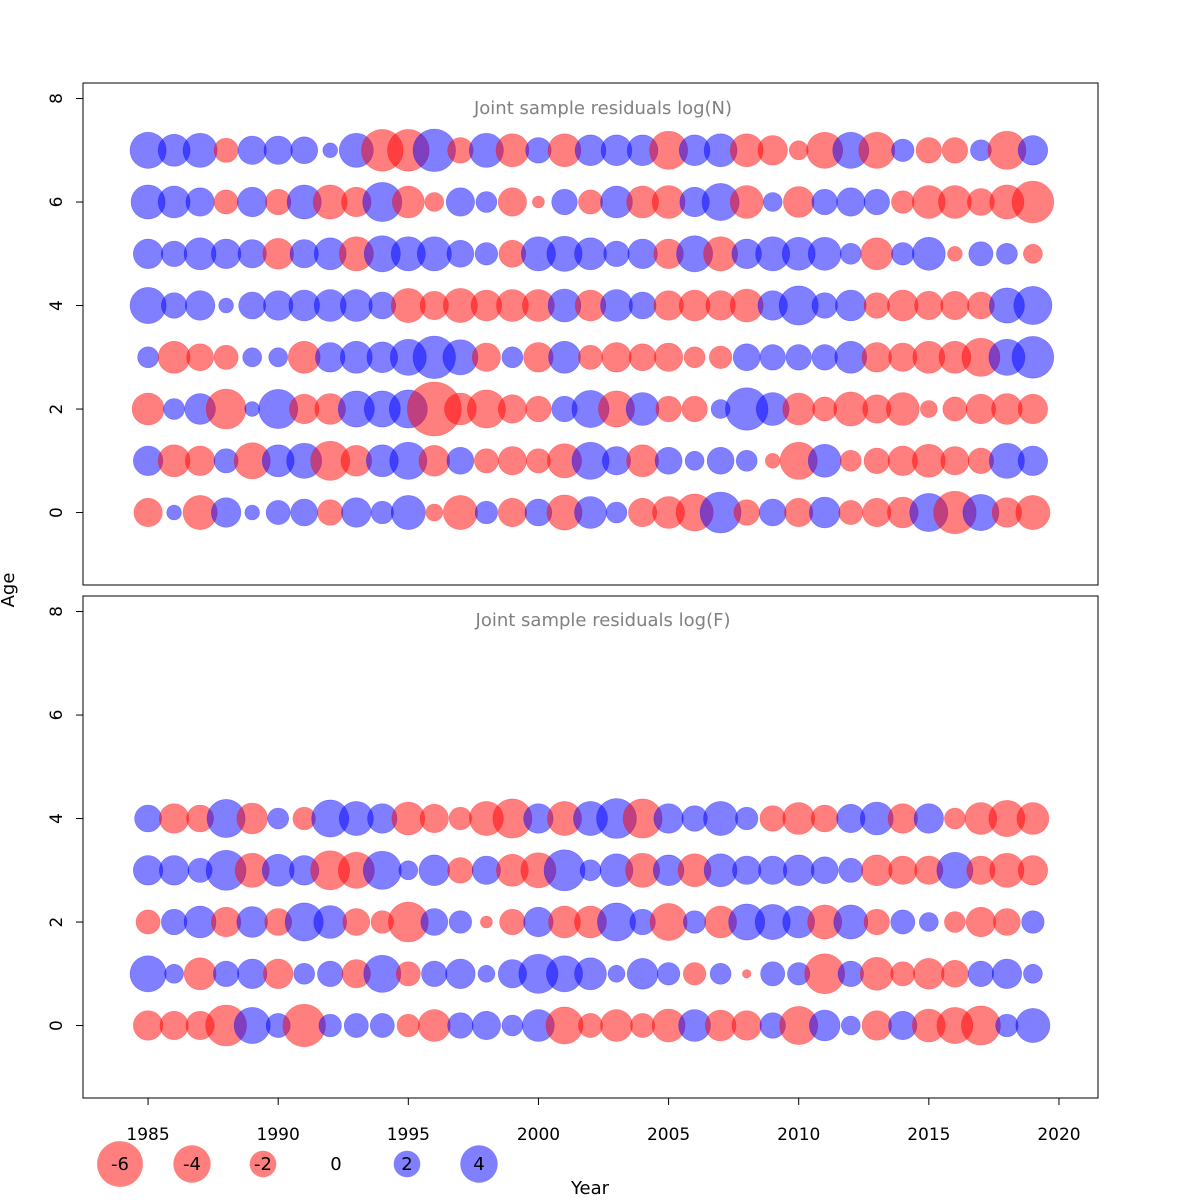  I want to click on x-axis-title: Year, so click(590, 1188).